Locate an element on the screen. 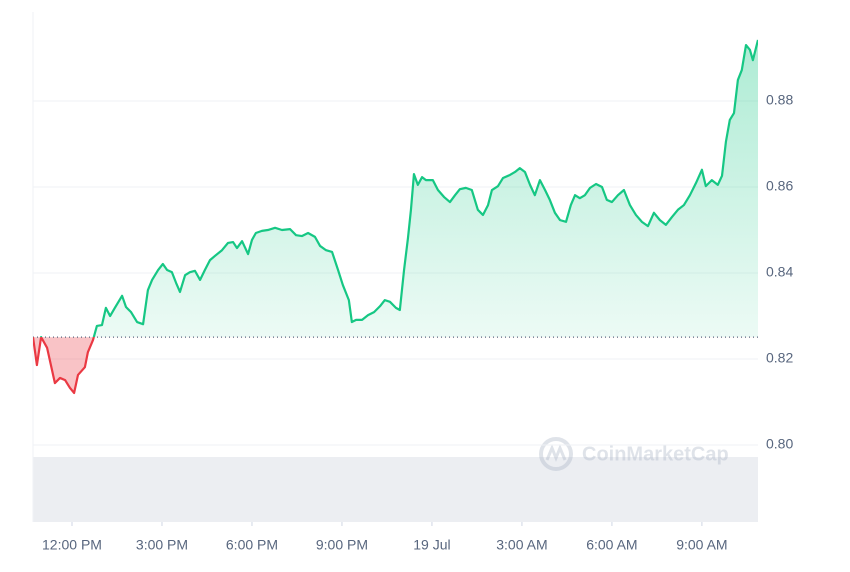  x-tick-label: 9:00 AM is located at coordinates (701, 545).